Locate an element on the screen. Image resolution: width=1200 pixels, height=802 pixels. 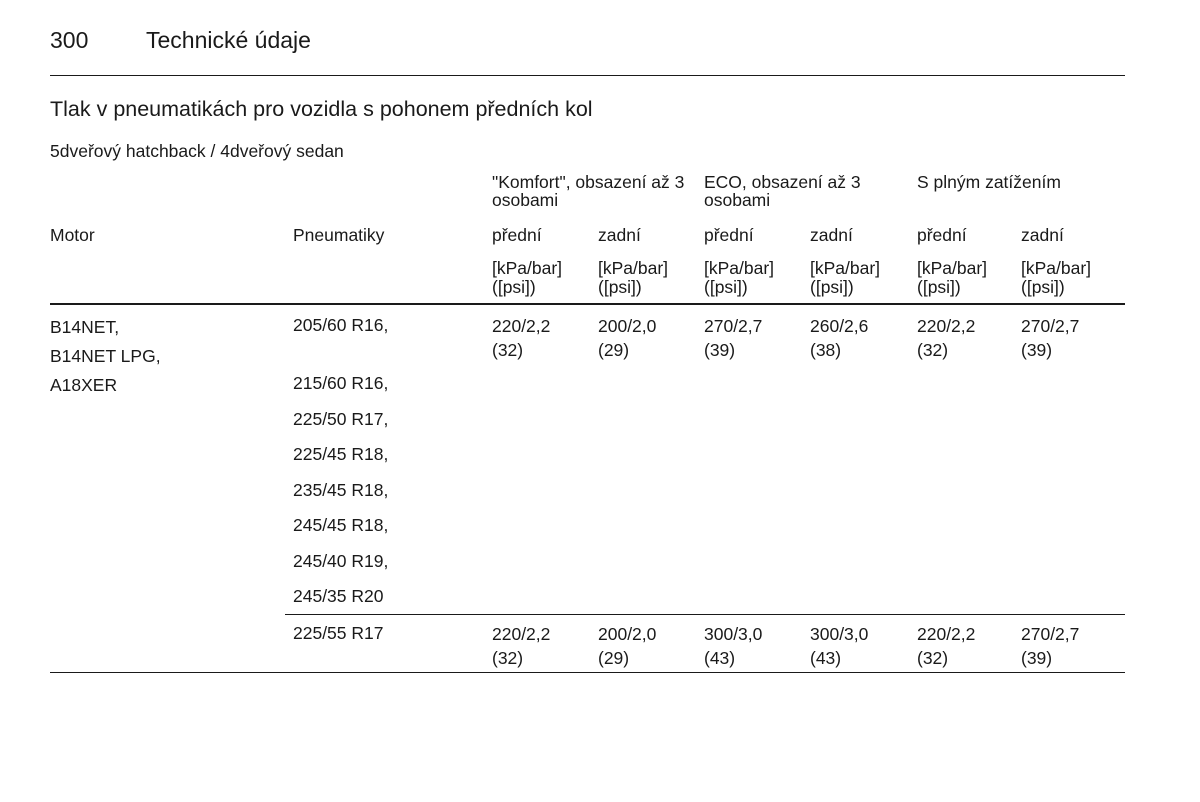
section-title: Technické údaje is located at coordinates (228, 40).